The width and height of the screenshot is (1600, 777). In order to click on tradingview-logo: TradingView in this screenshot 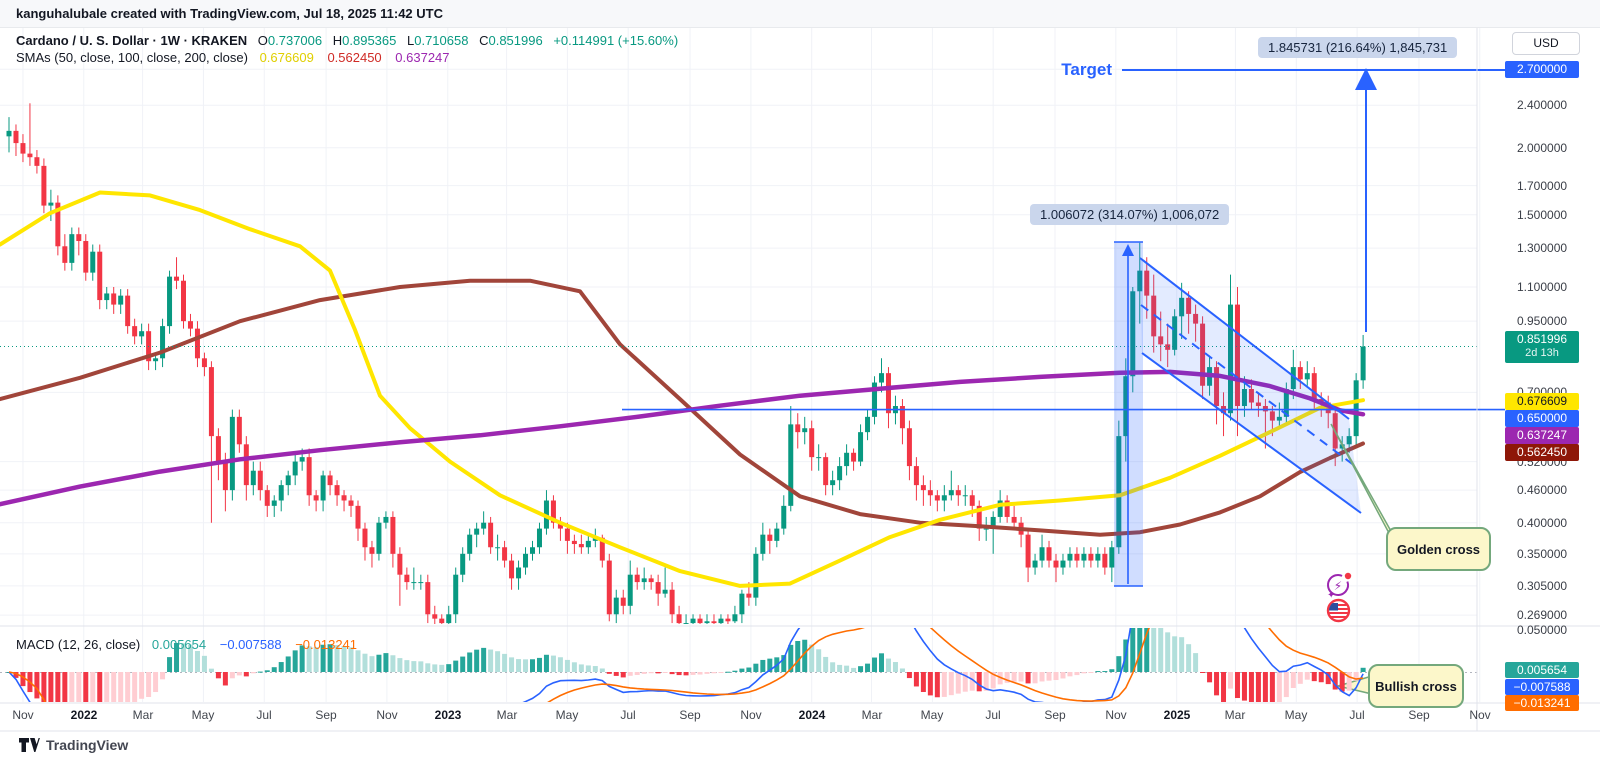, I will do `click(73, 745)`.